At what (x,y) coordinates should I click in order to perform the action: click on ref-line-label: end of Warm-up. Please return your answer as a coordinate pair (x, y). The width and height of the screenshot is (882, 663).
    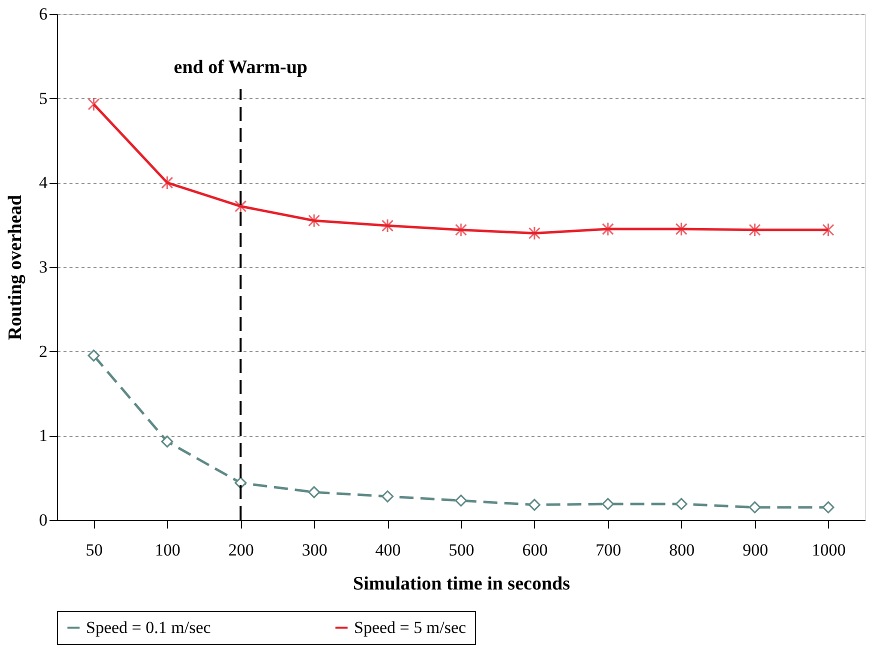
    Looking at the image, I should click on (241, 67).